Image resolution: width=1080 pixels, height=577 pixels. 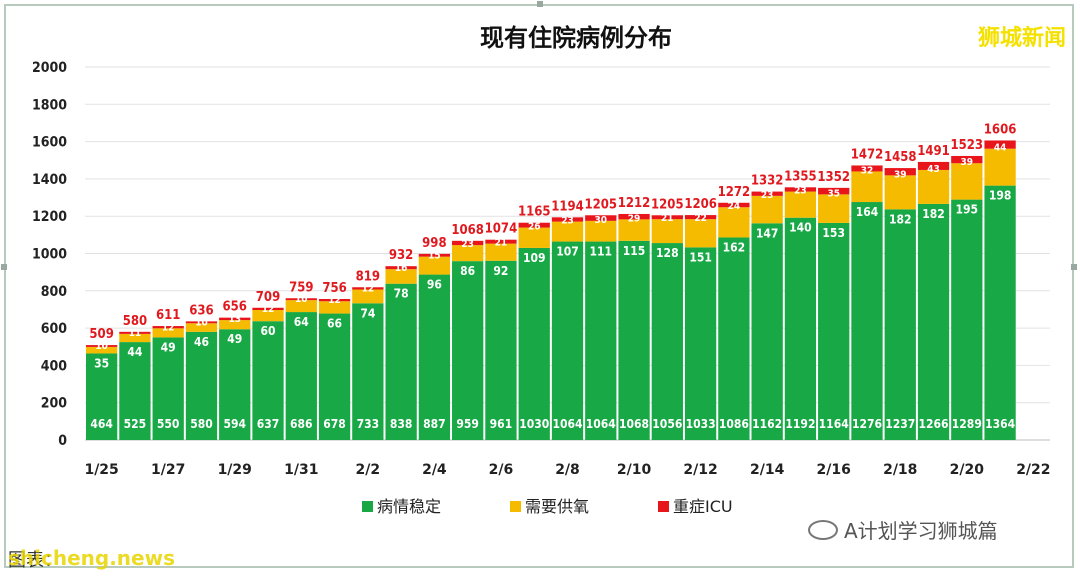 What do you see at coordinates (401, 424) in the screenshot?
I see `data-label-stable: 838` at bounding box center [401, 424].